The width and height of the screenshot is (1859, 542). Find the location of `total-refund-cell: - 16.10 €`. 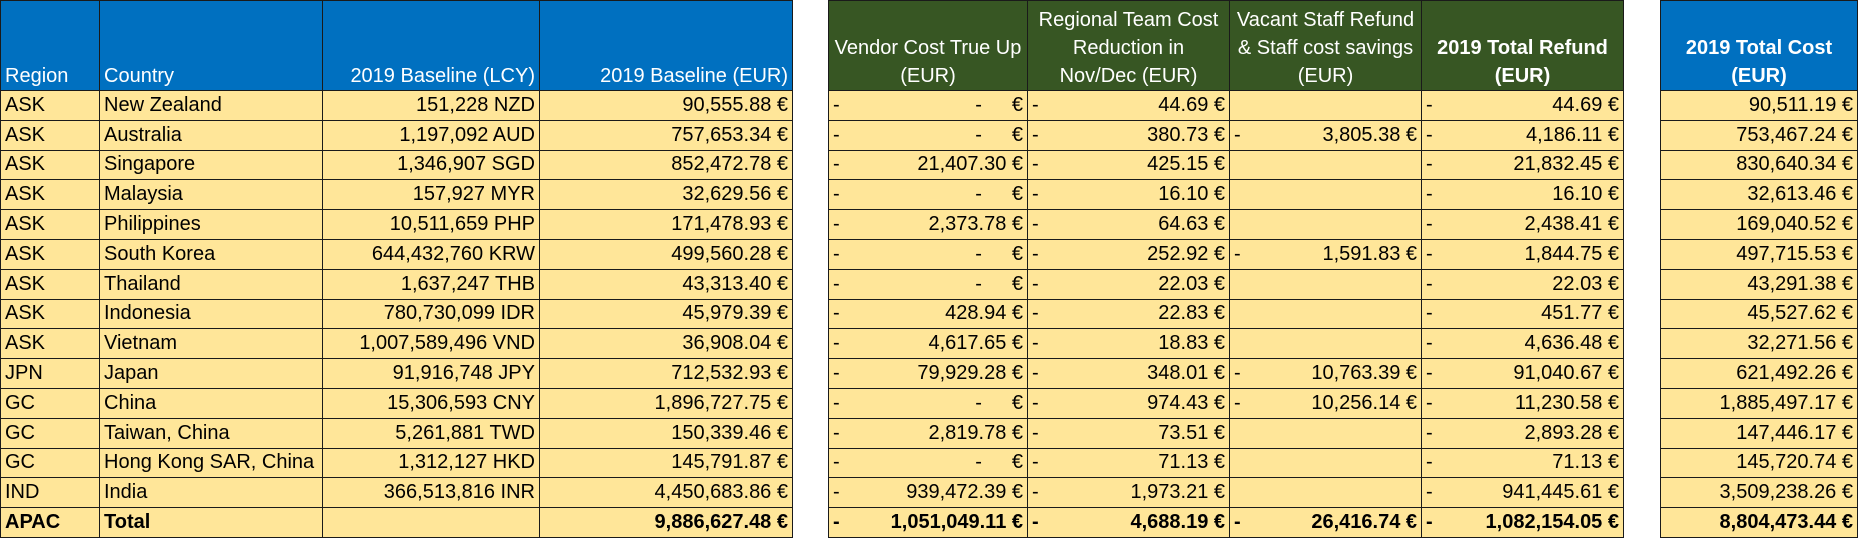

total-refund-cell: - 16.10 € is located at coordinates (1522, 195).